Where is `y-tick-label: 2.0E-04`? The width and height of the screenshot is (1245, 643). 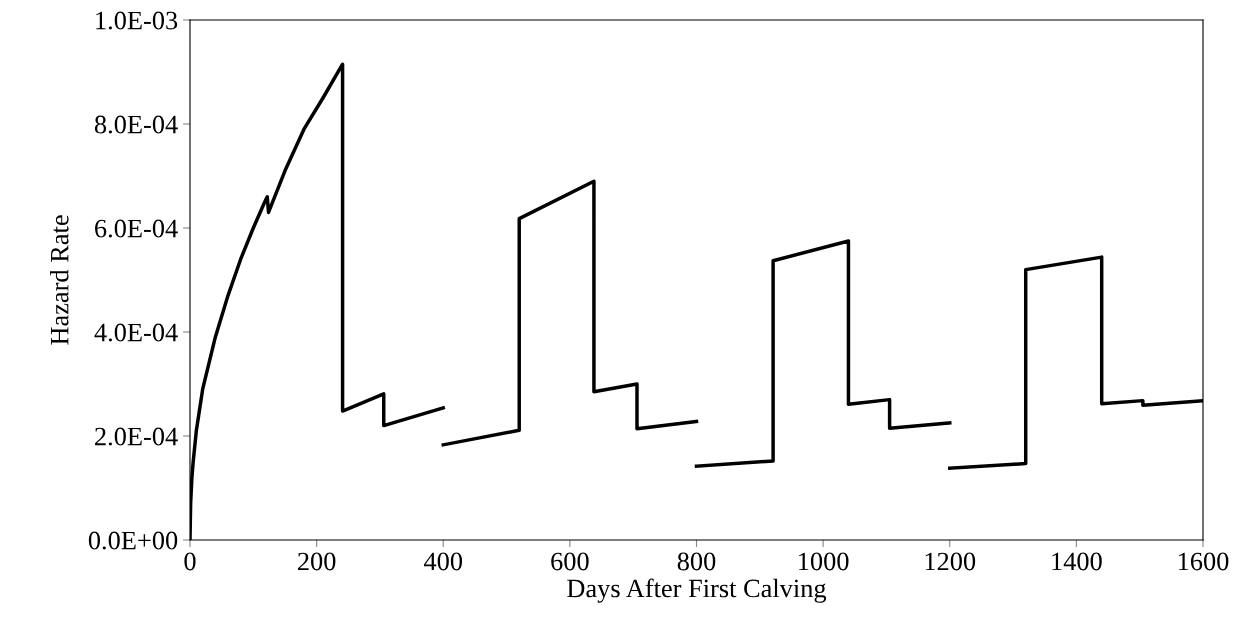 y-tick-label: 2.0E-04 is located at coordinates (136, 436).